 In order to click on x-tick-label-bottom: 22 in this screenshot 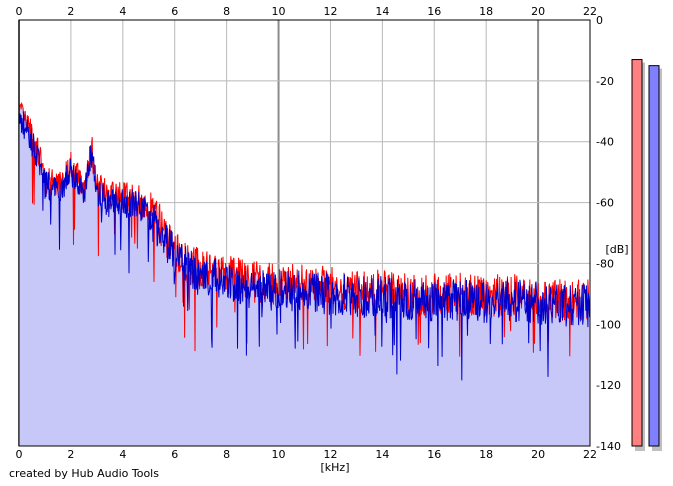, I will do `click(590, 454)`.